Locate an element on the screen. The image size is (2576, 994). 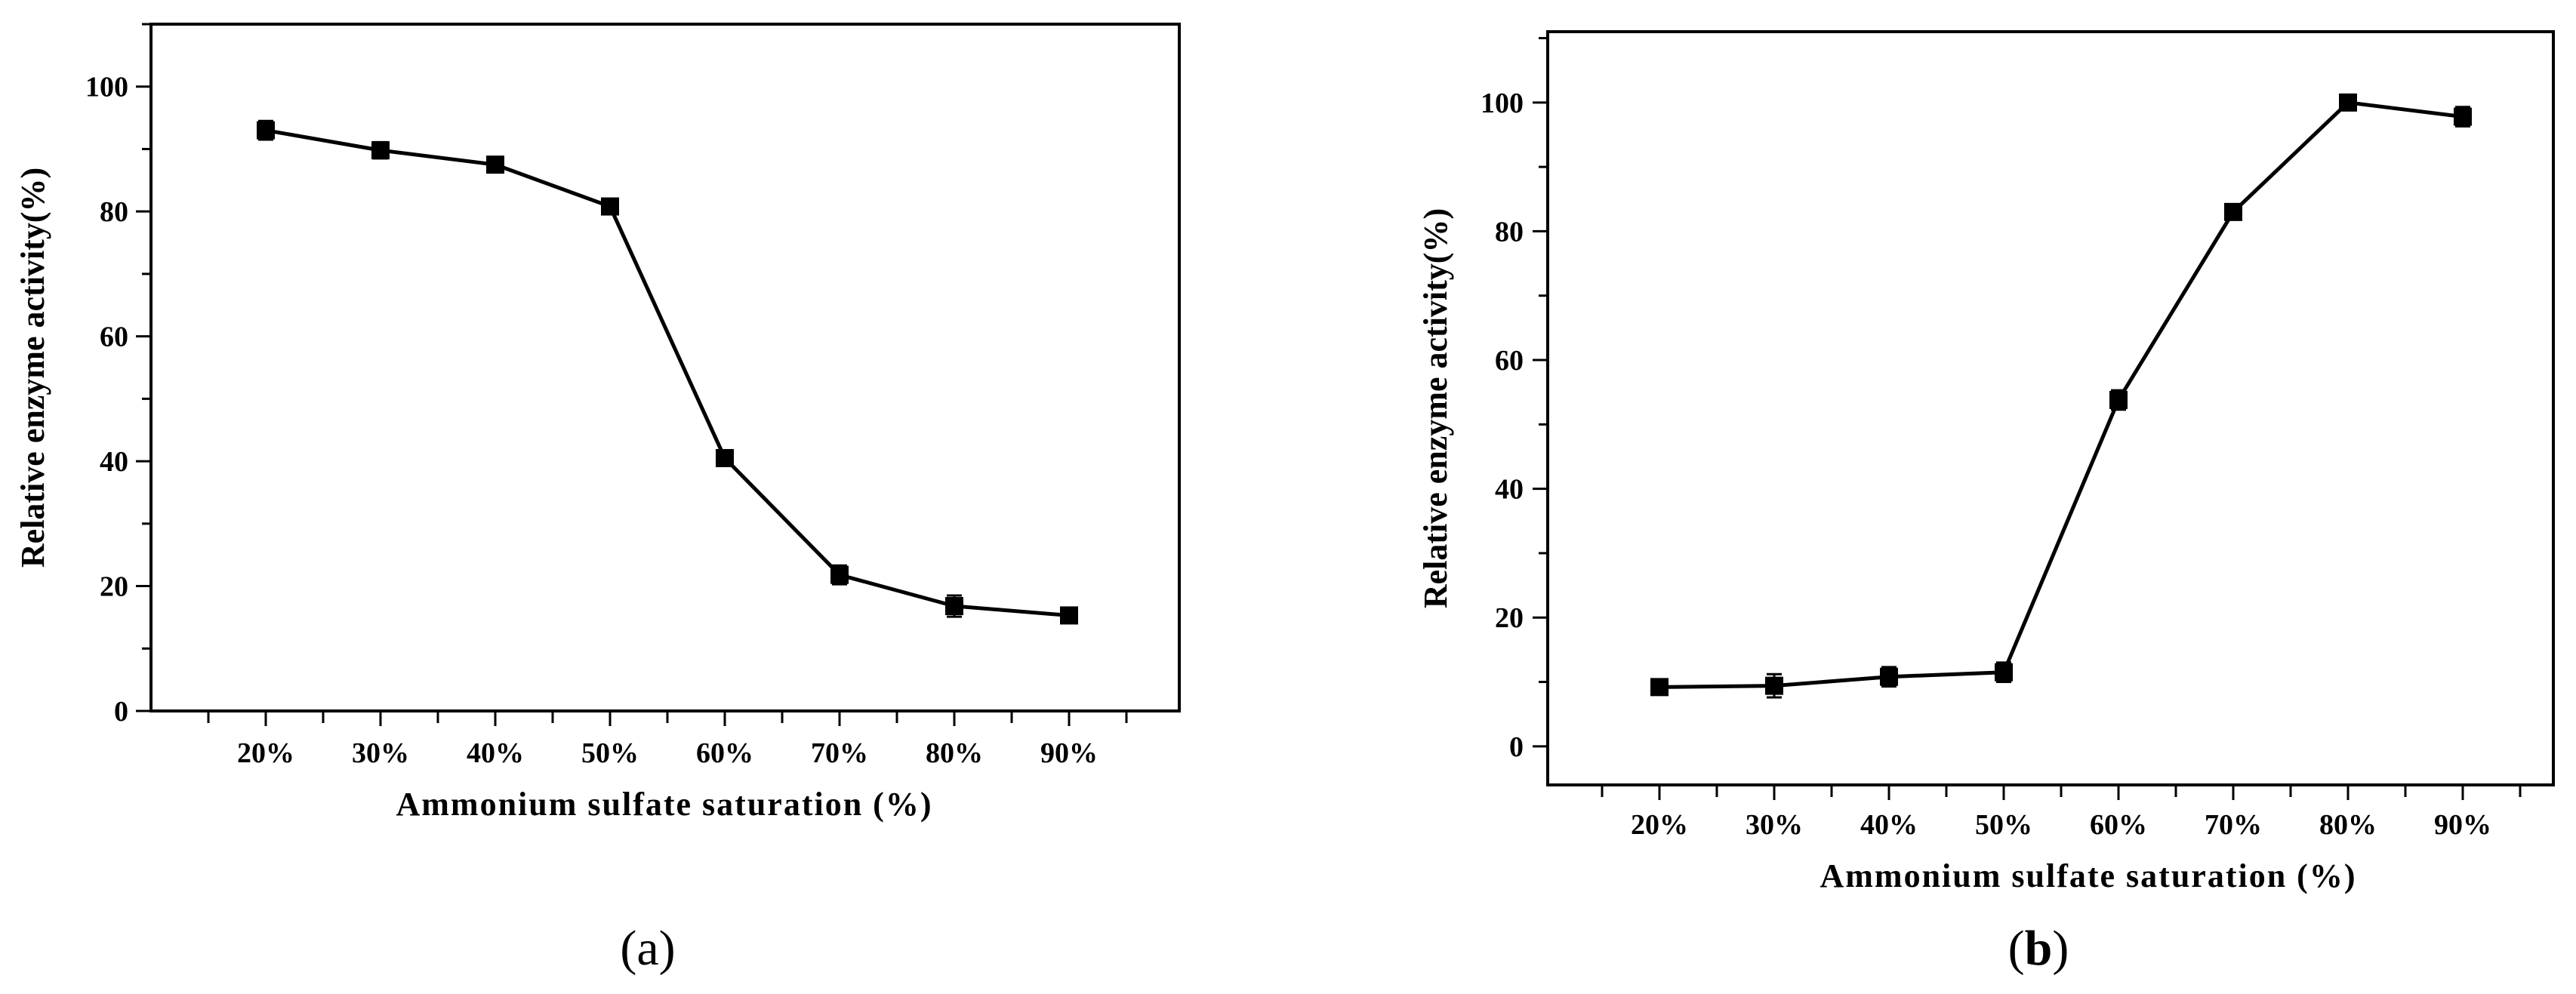
panel-label-letter: b is located at coordinates (2039, 948).